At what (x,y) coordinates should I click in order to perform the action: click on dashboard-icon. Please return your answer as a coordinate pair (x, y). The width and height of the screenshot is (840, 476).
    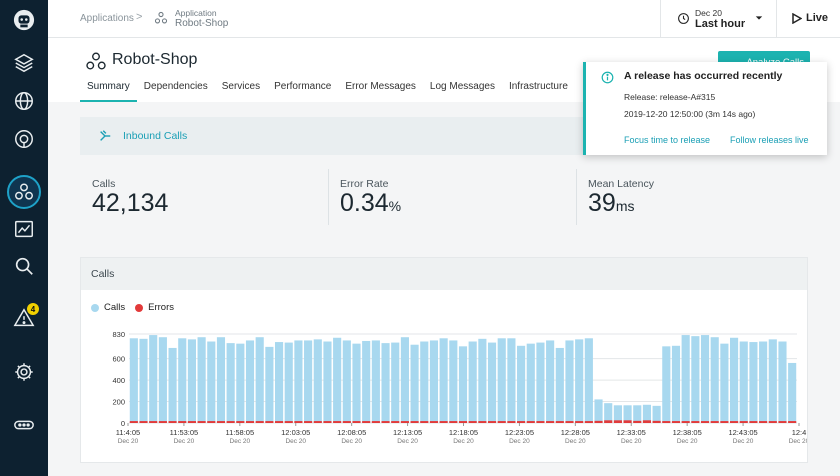
    Looking at the image, I should click on (24, 229).